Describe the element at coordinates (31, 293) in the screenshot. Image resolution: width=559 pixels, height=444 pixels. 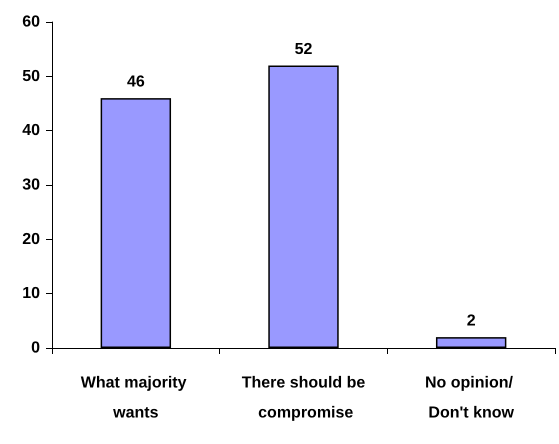
I see `y-tick-label: 10` at that location.